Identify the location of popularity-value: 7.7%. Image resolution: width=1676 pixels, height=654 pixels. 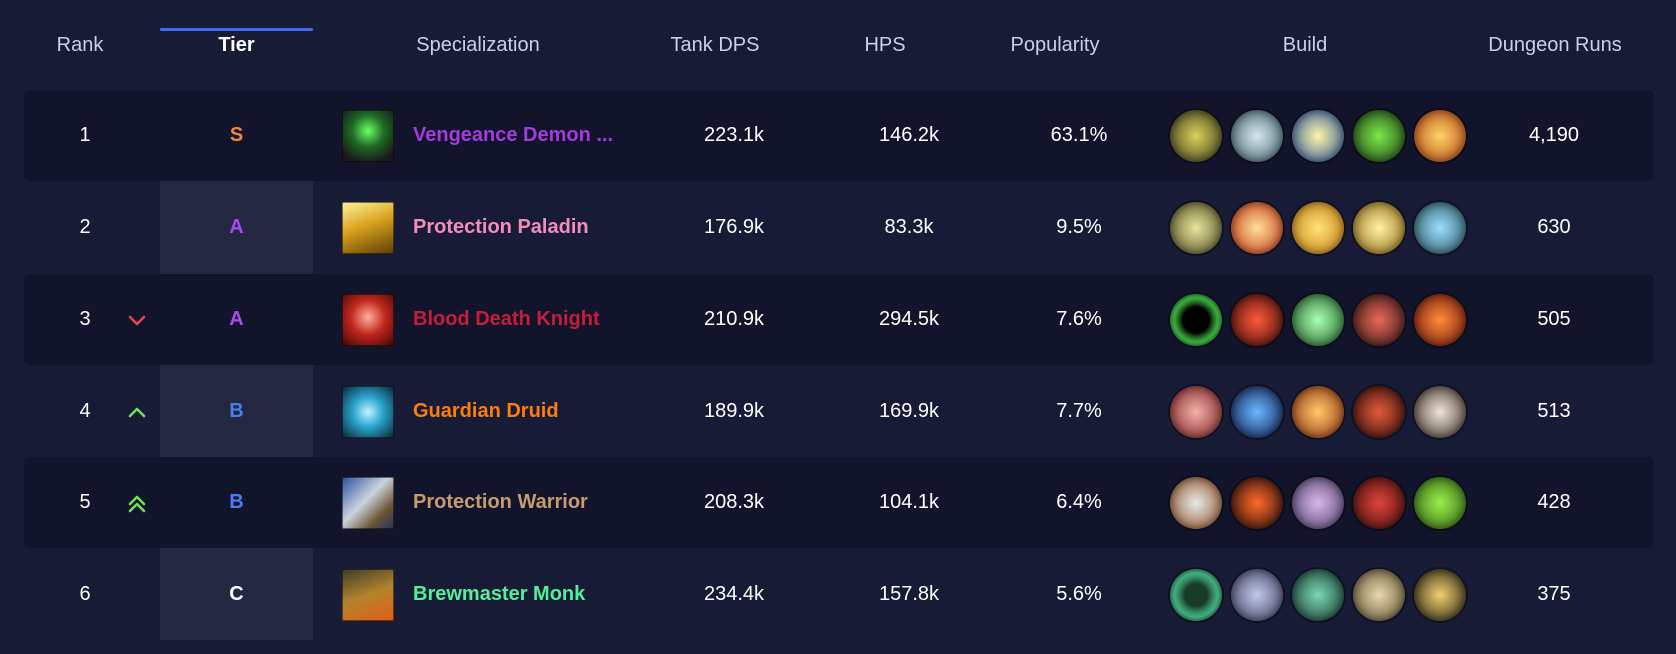
(1079, 411).